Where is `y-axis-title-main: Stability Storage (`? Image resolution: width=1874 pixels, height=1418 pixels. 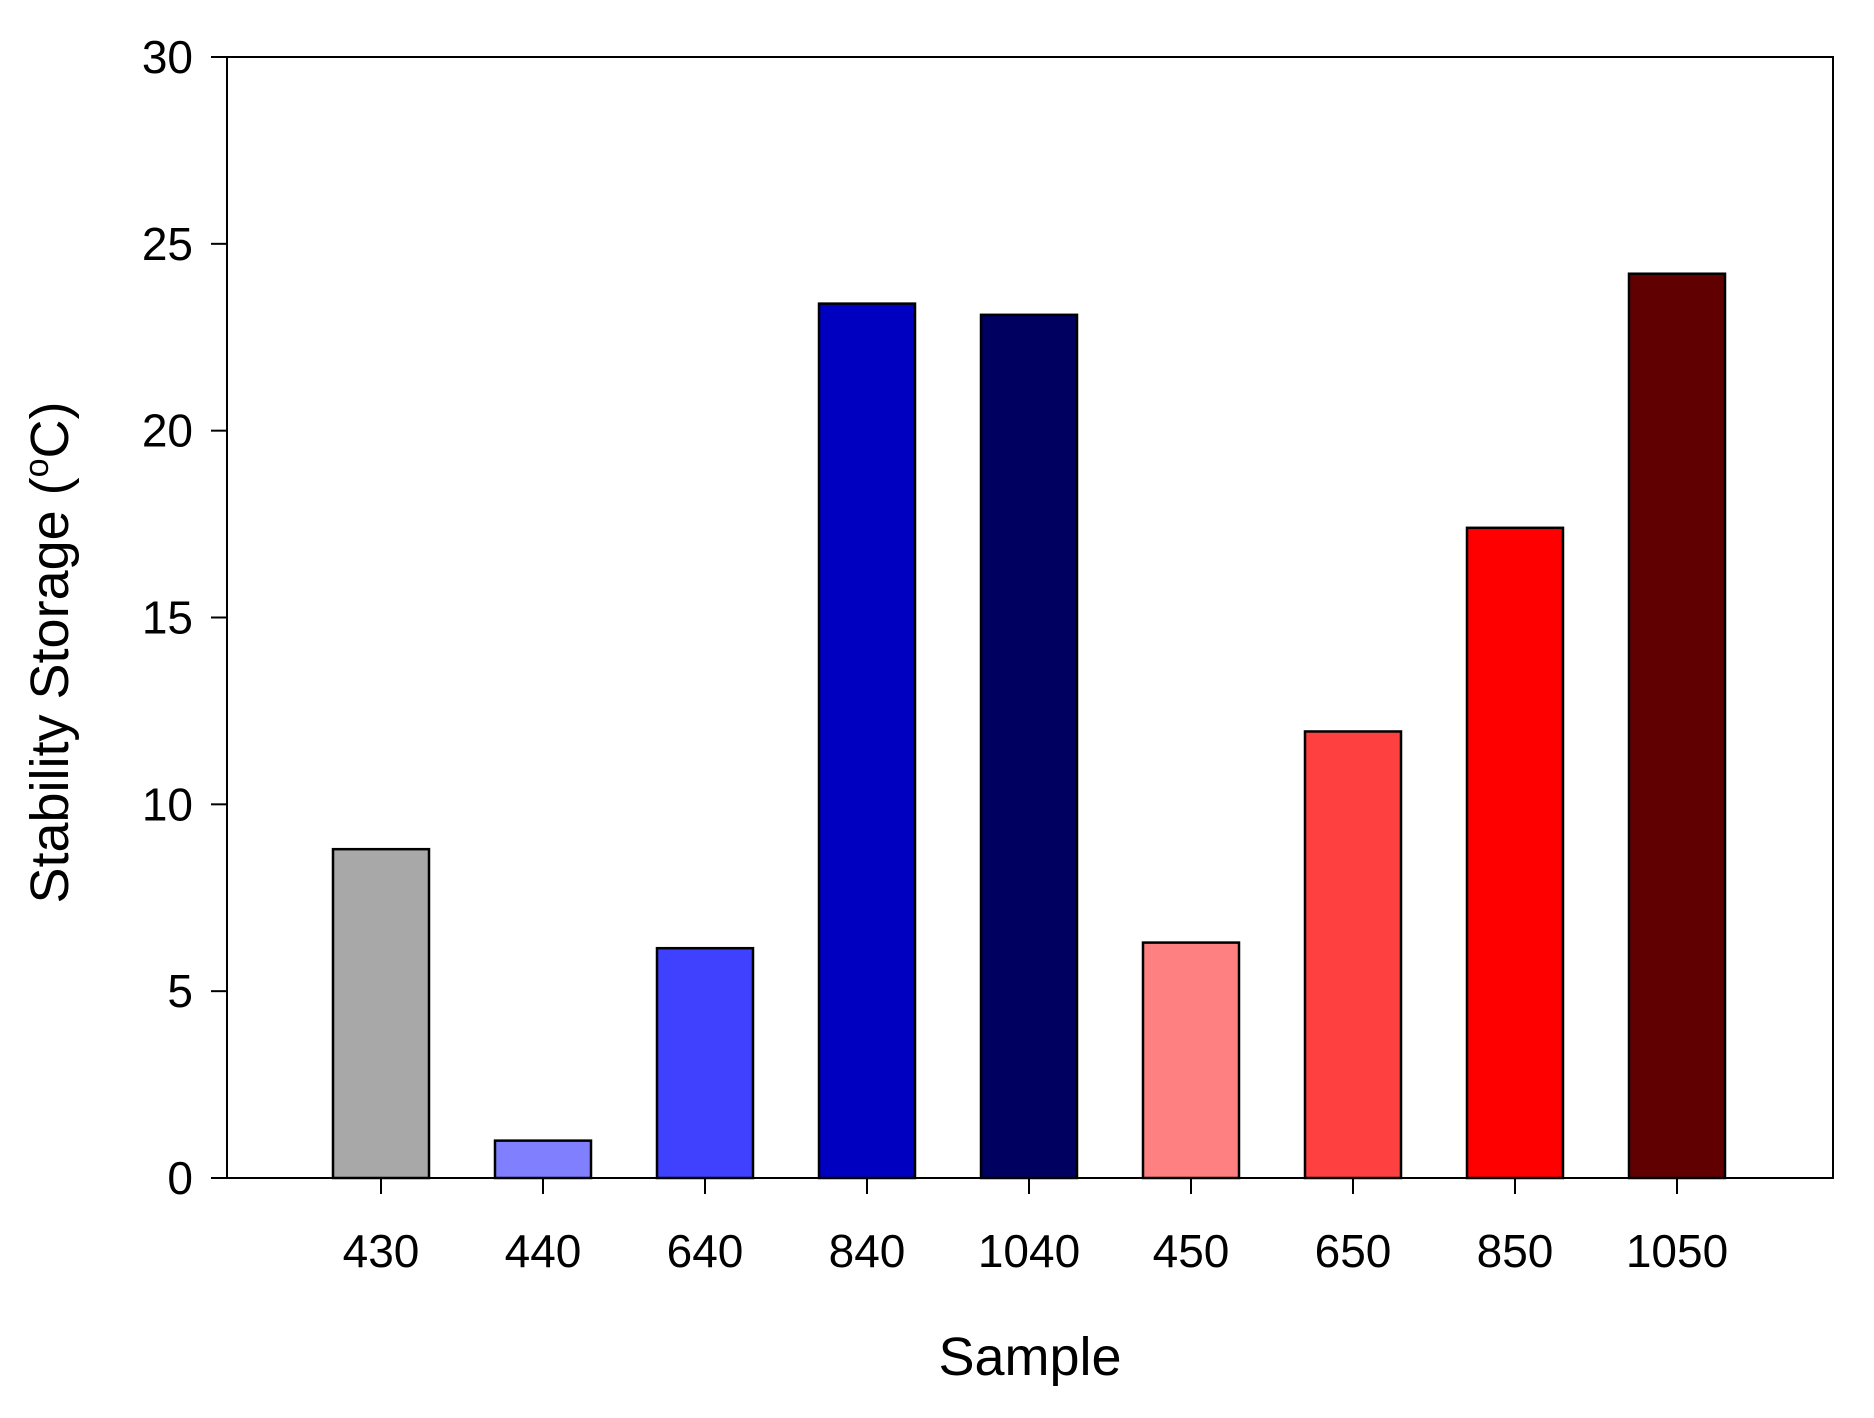
y-axis-title-main: Stability Storage ( is located at coordinates (50, 690).